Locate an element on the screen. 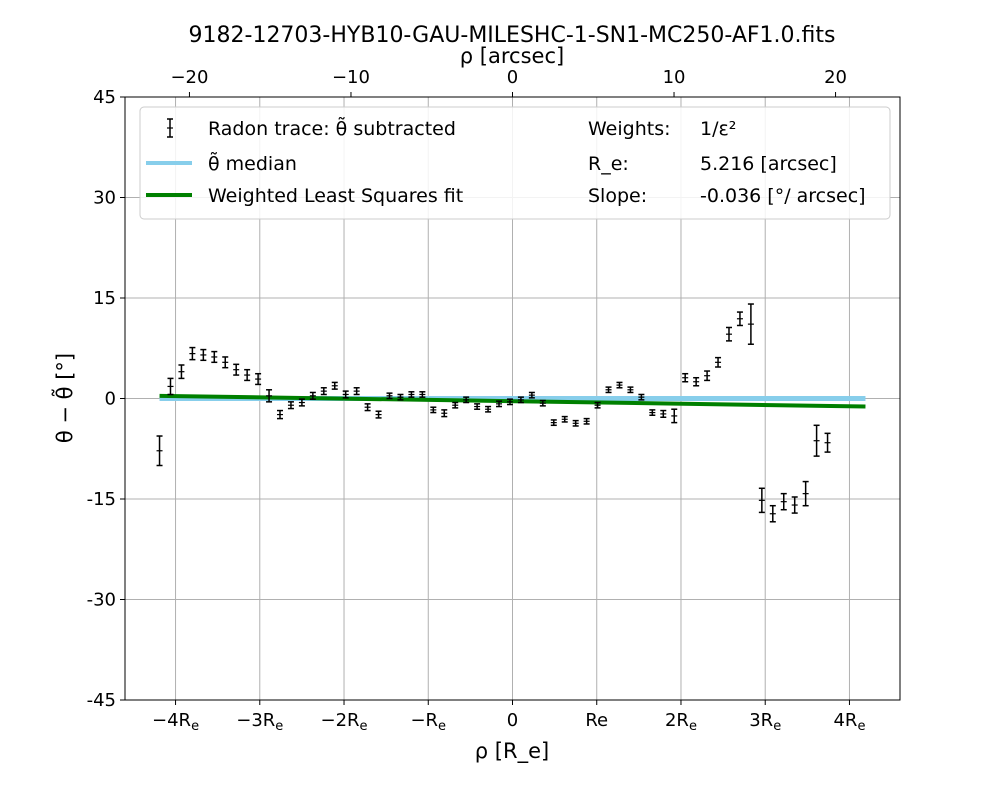 Image resolution: width=1000 pixels, height=800 pixels. legend-info-key: Slope: is located at coordinates (617, 196).